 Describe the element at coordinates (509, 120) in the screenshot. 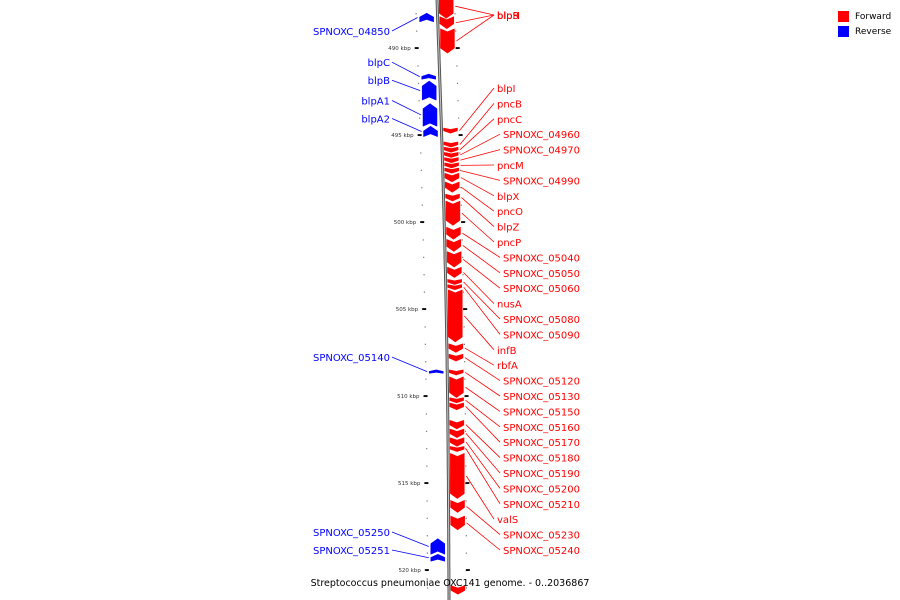

I see `gene-label-pncc: pncC` at that location.